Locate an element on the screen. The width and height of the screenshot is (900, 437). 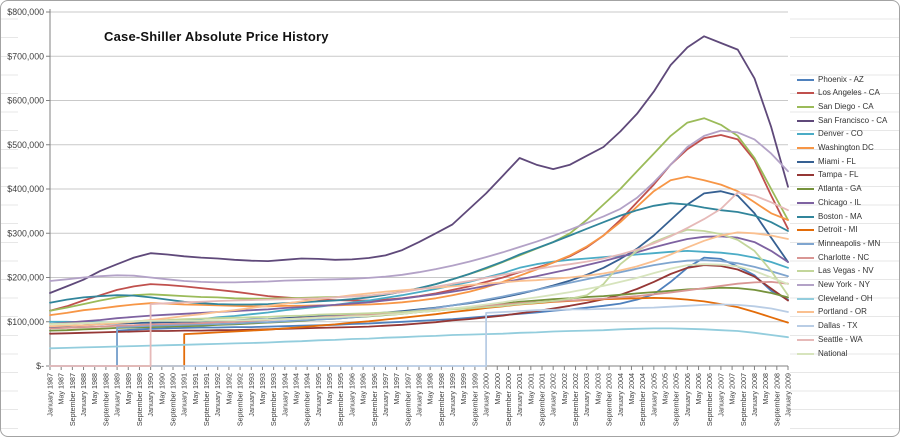
legend-item-phoenix-az: Phoenix - AZ is located at coordinates (830, 80).